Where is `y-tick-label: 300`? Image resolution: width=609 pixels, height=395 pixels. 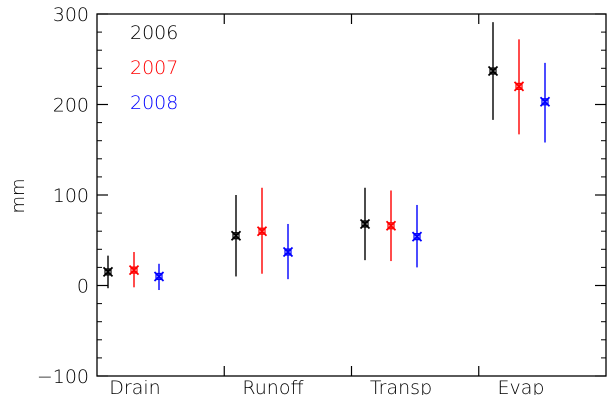
y-tick-label: 300 is located at coordinates (71, 15).